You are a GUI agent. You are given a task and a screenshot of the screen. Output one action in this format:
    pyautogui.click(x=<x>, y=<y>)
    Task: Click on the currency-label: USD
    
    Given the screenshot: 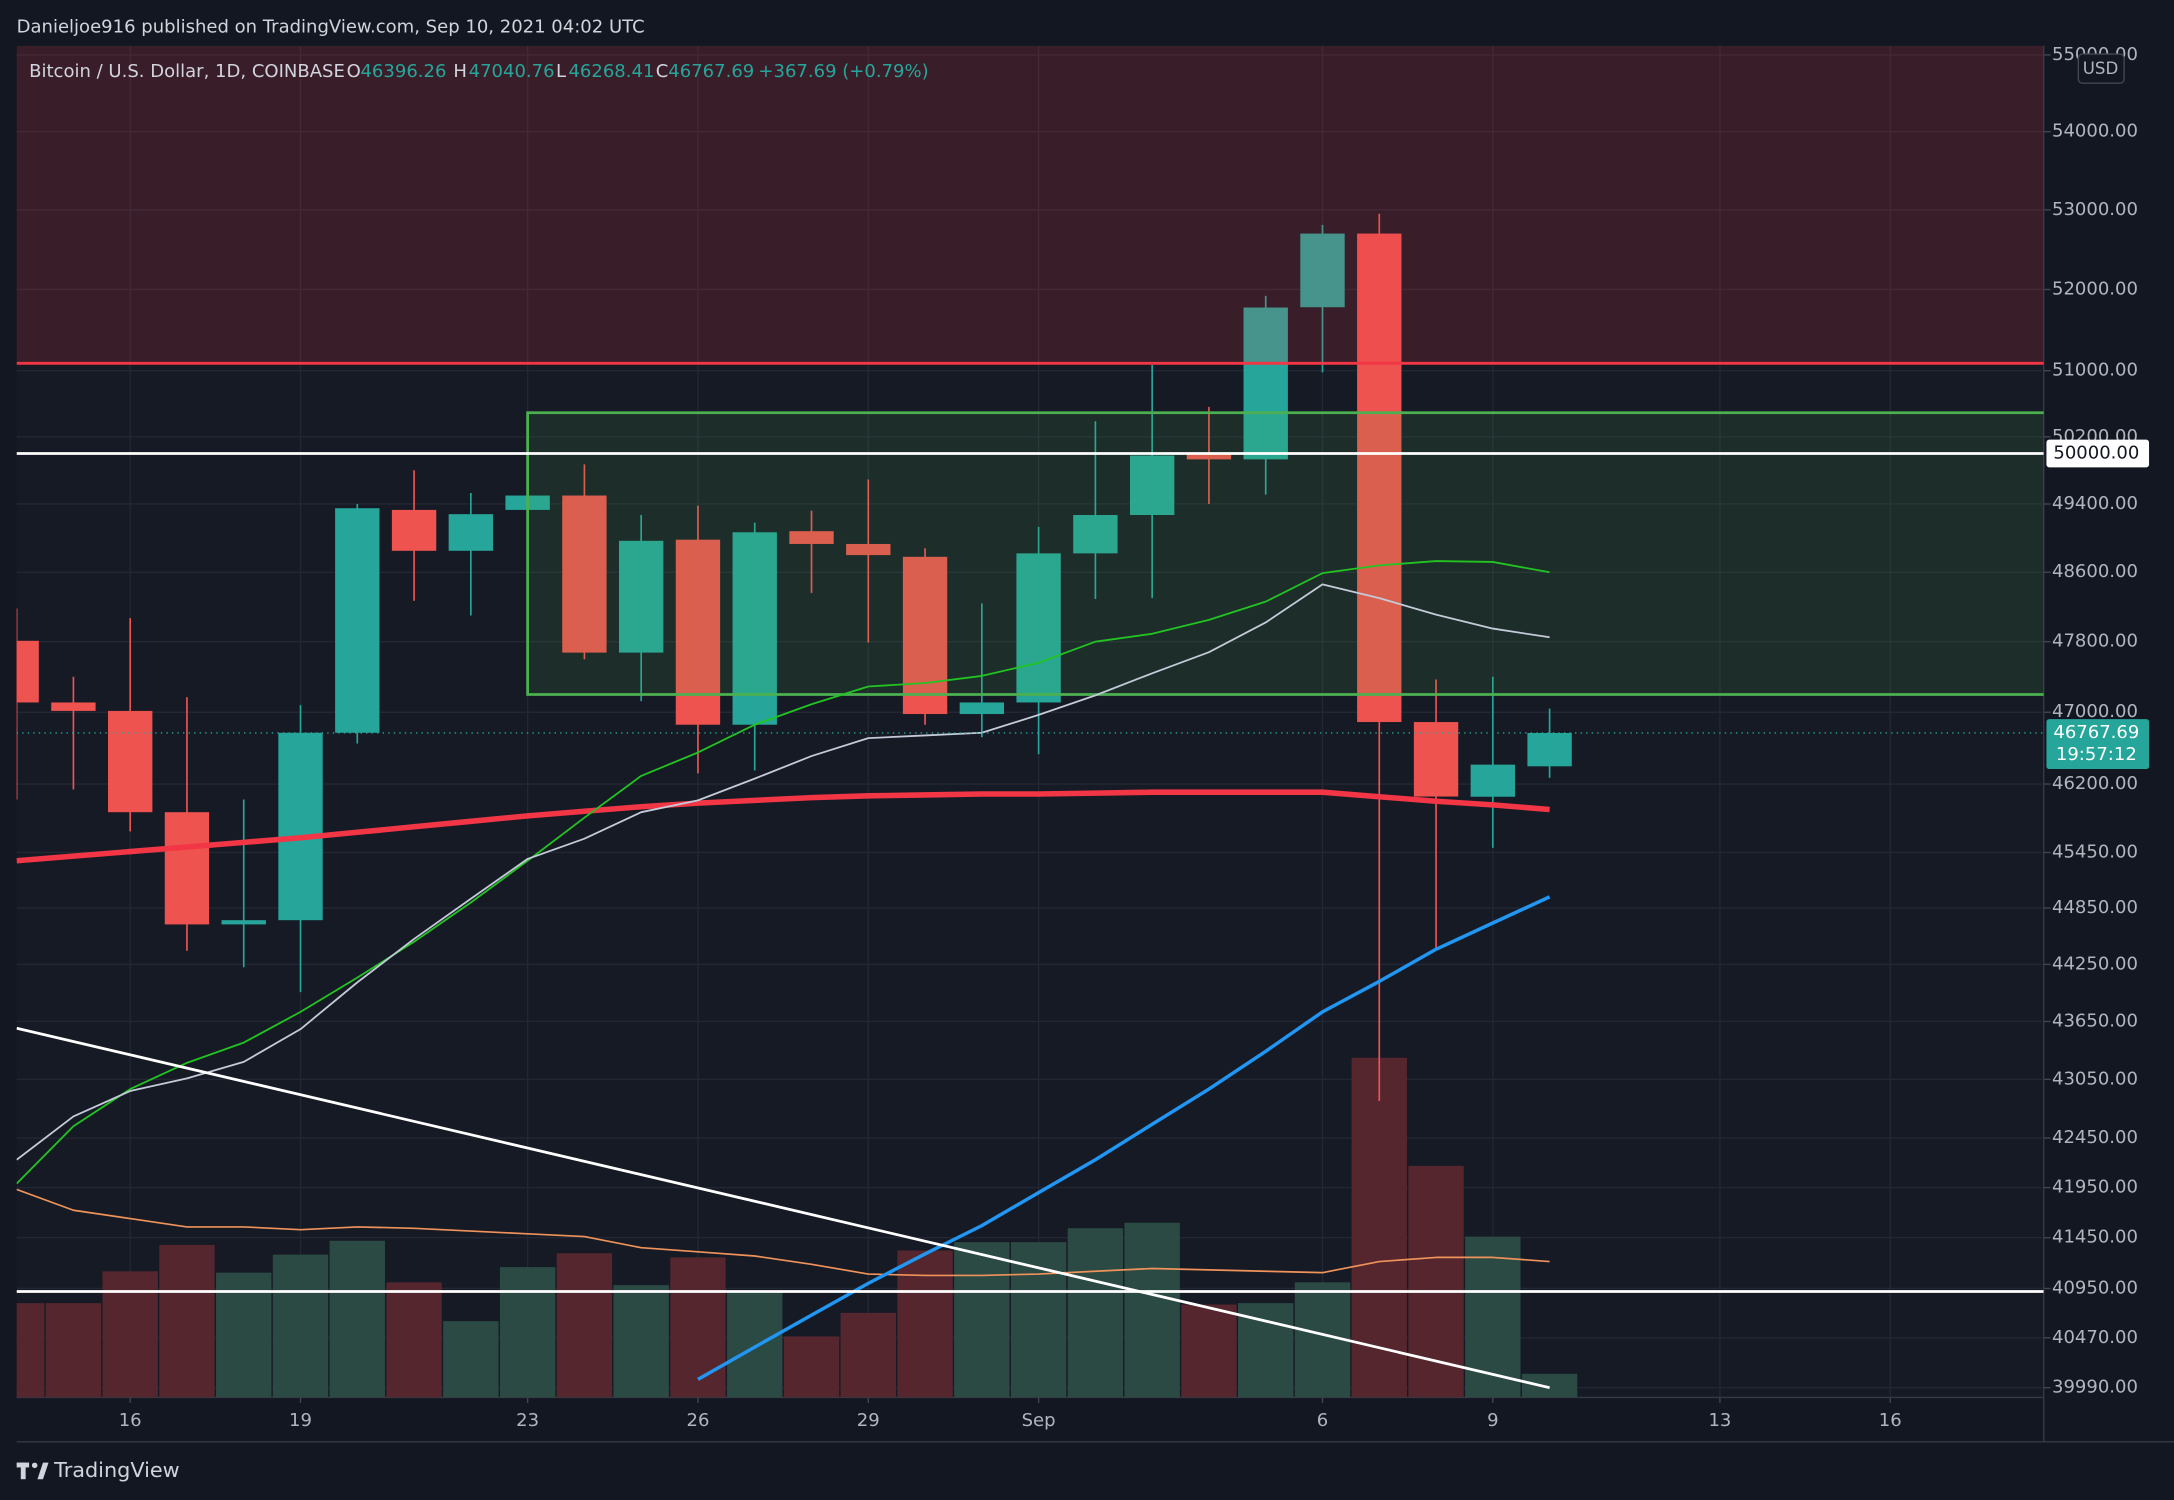 What is the action you would take?
    pyautogui.click(x=2101, y=68)
    